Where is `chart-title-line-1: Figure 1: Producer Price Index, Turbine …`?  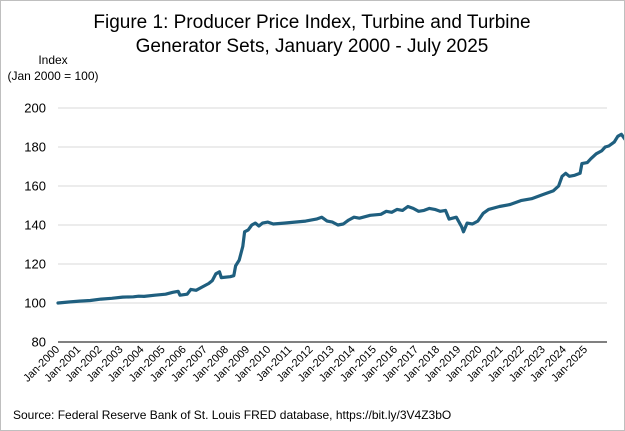 chart-title-line-1: Figure 1: Producer Price Index, Turbine … is located at coordinates (311, 22).